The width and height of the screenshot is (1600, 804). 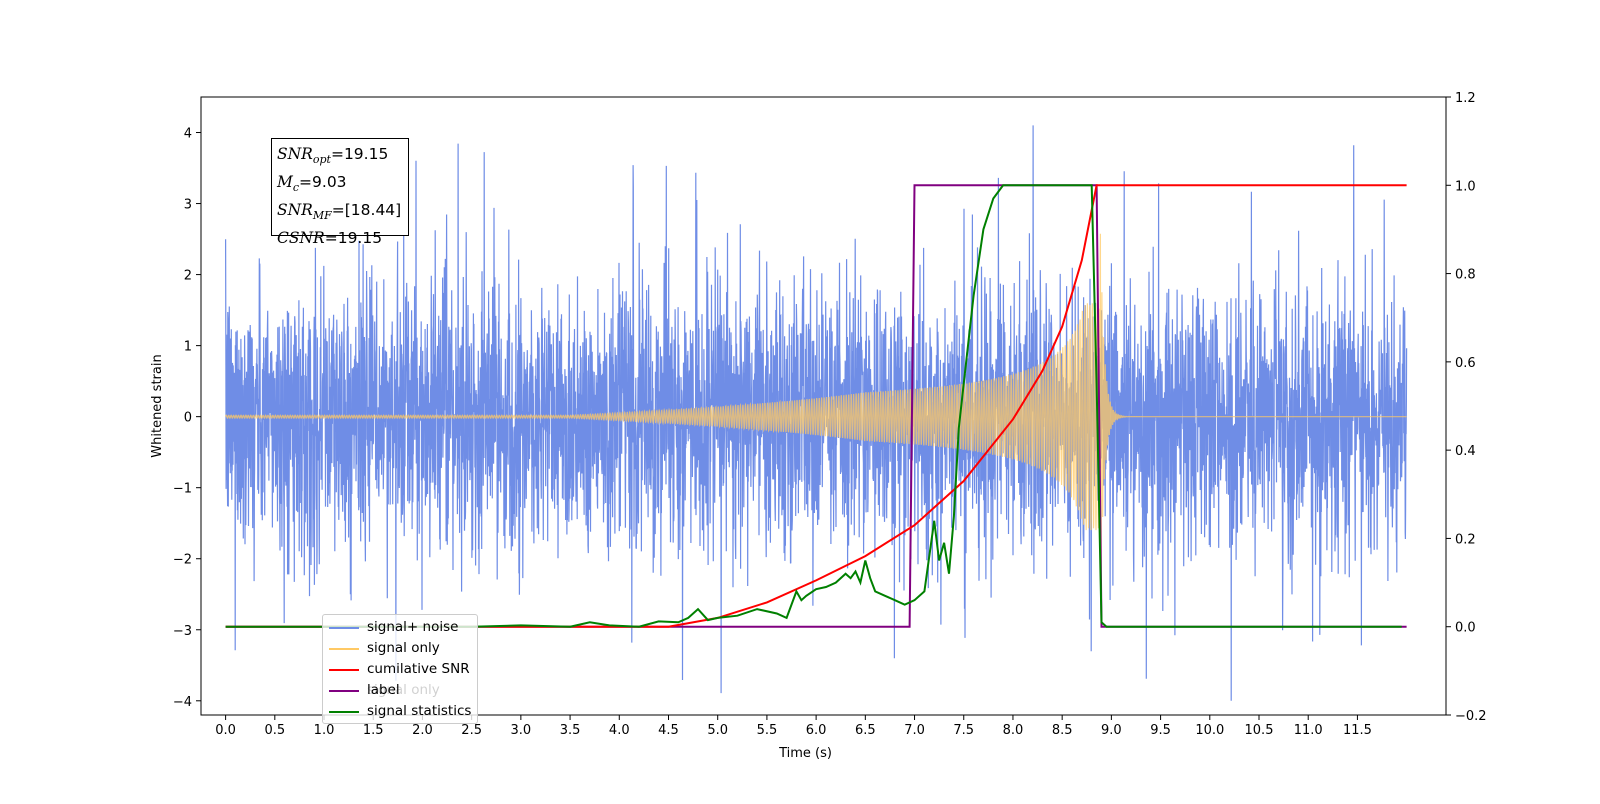 I want to click on x-tick-label-4: 2.0, so click(x=422, y=730).